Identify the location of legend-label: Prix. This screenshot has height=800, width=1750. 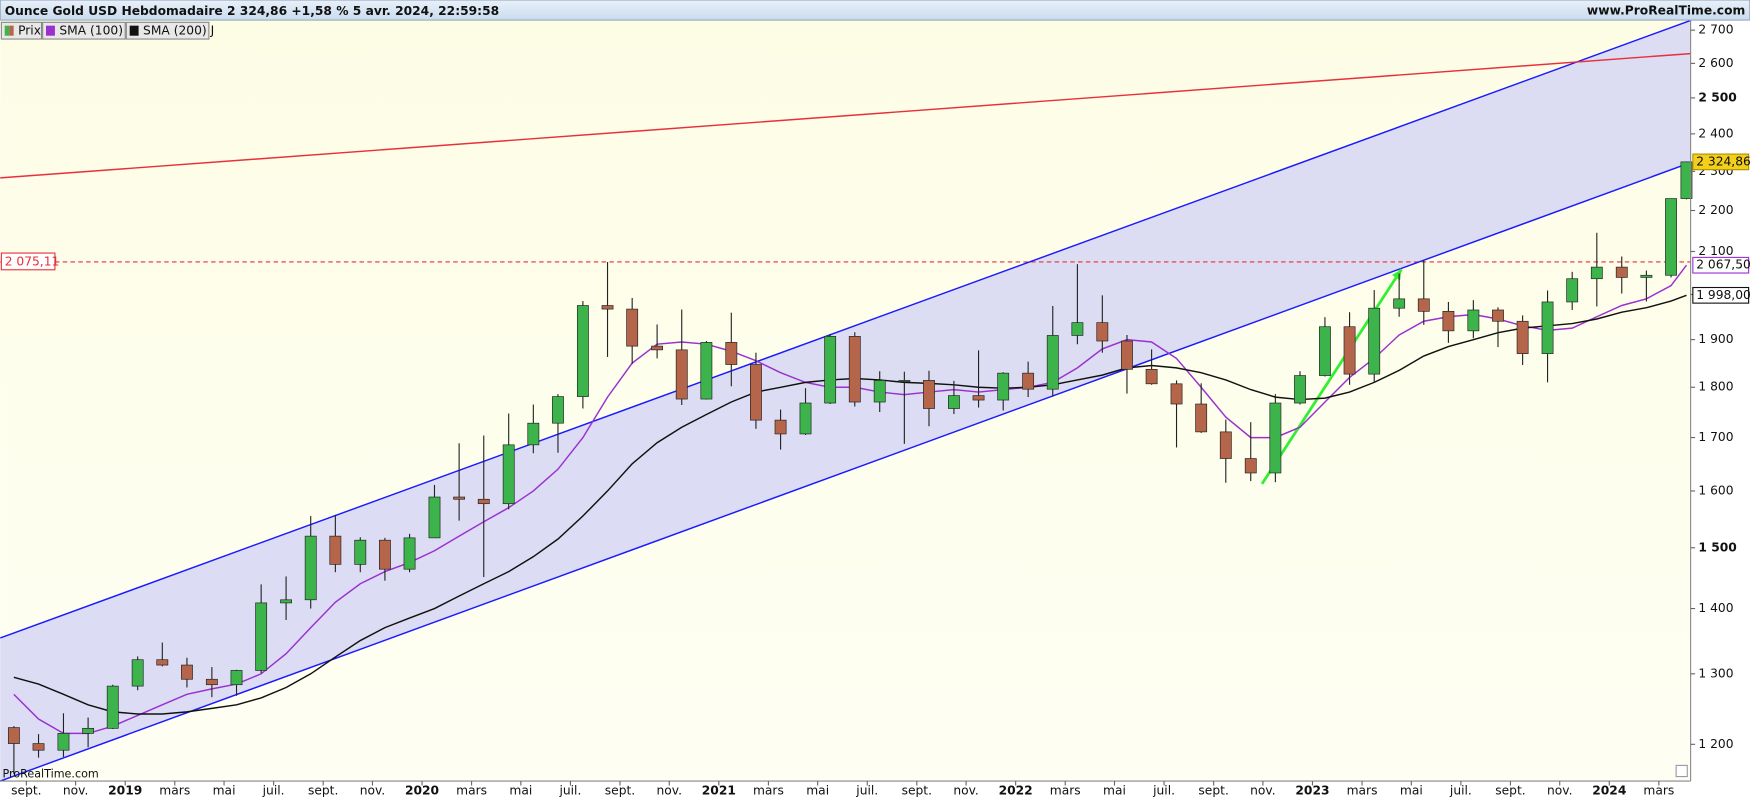
(29, 31).